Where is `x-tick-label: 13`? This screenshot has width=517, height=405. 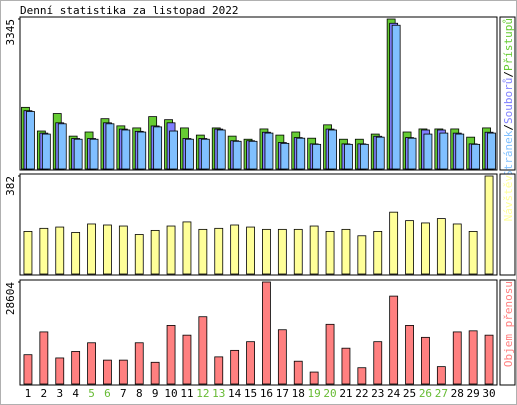 x-tick-label: 13 is located at coordinates (218, 393).